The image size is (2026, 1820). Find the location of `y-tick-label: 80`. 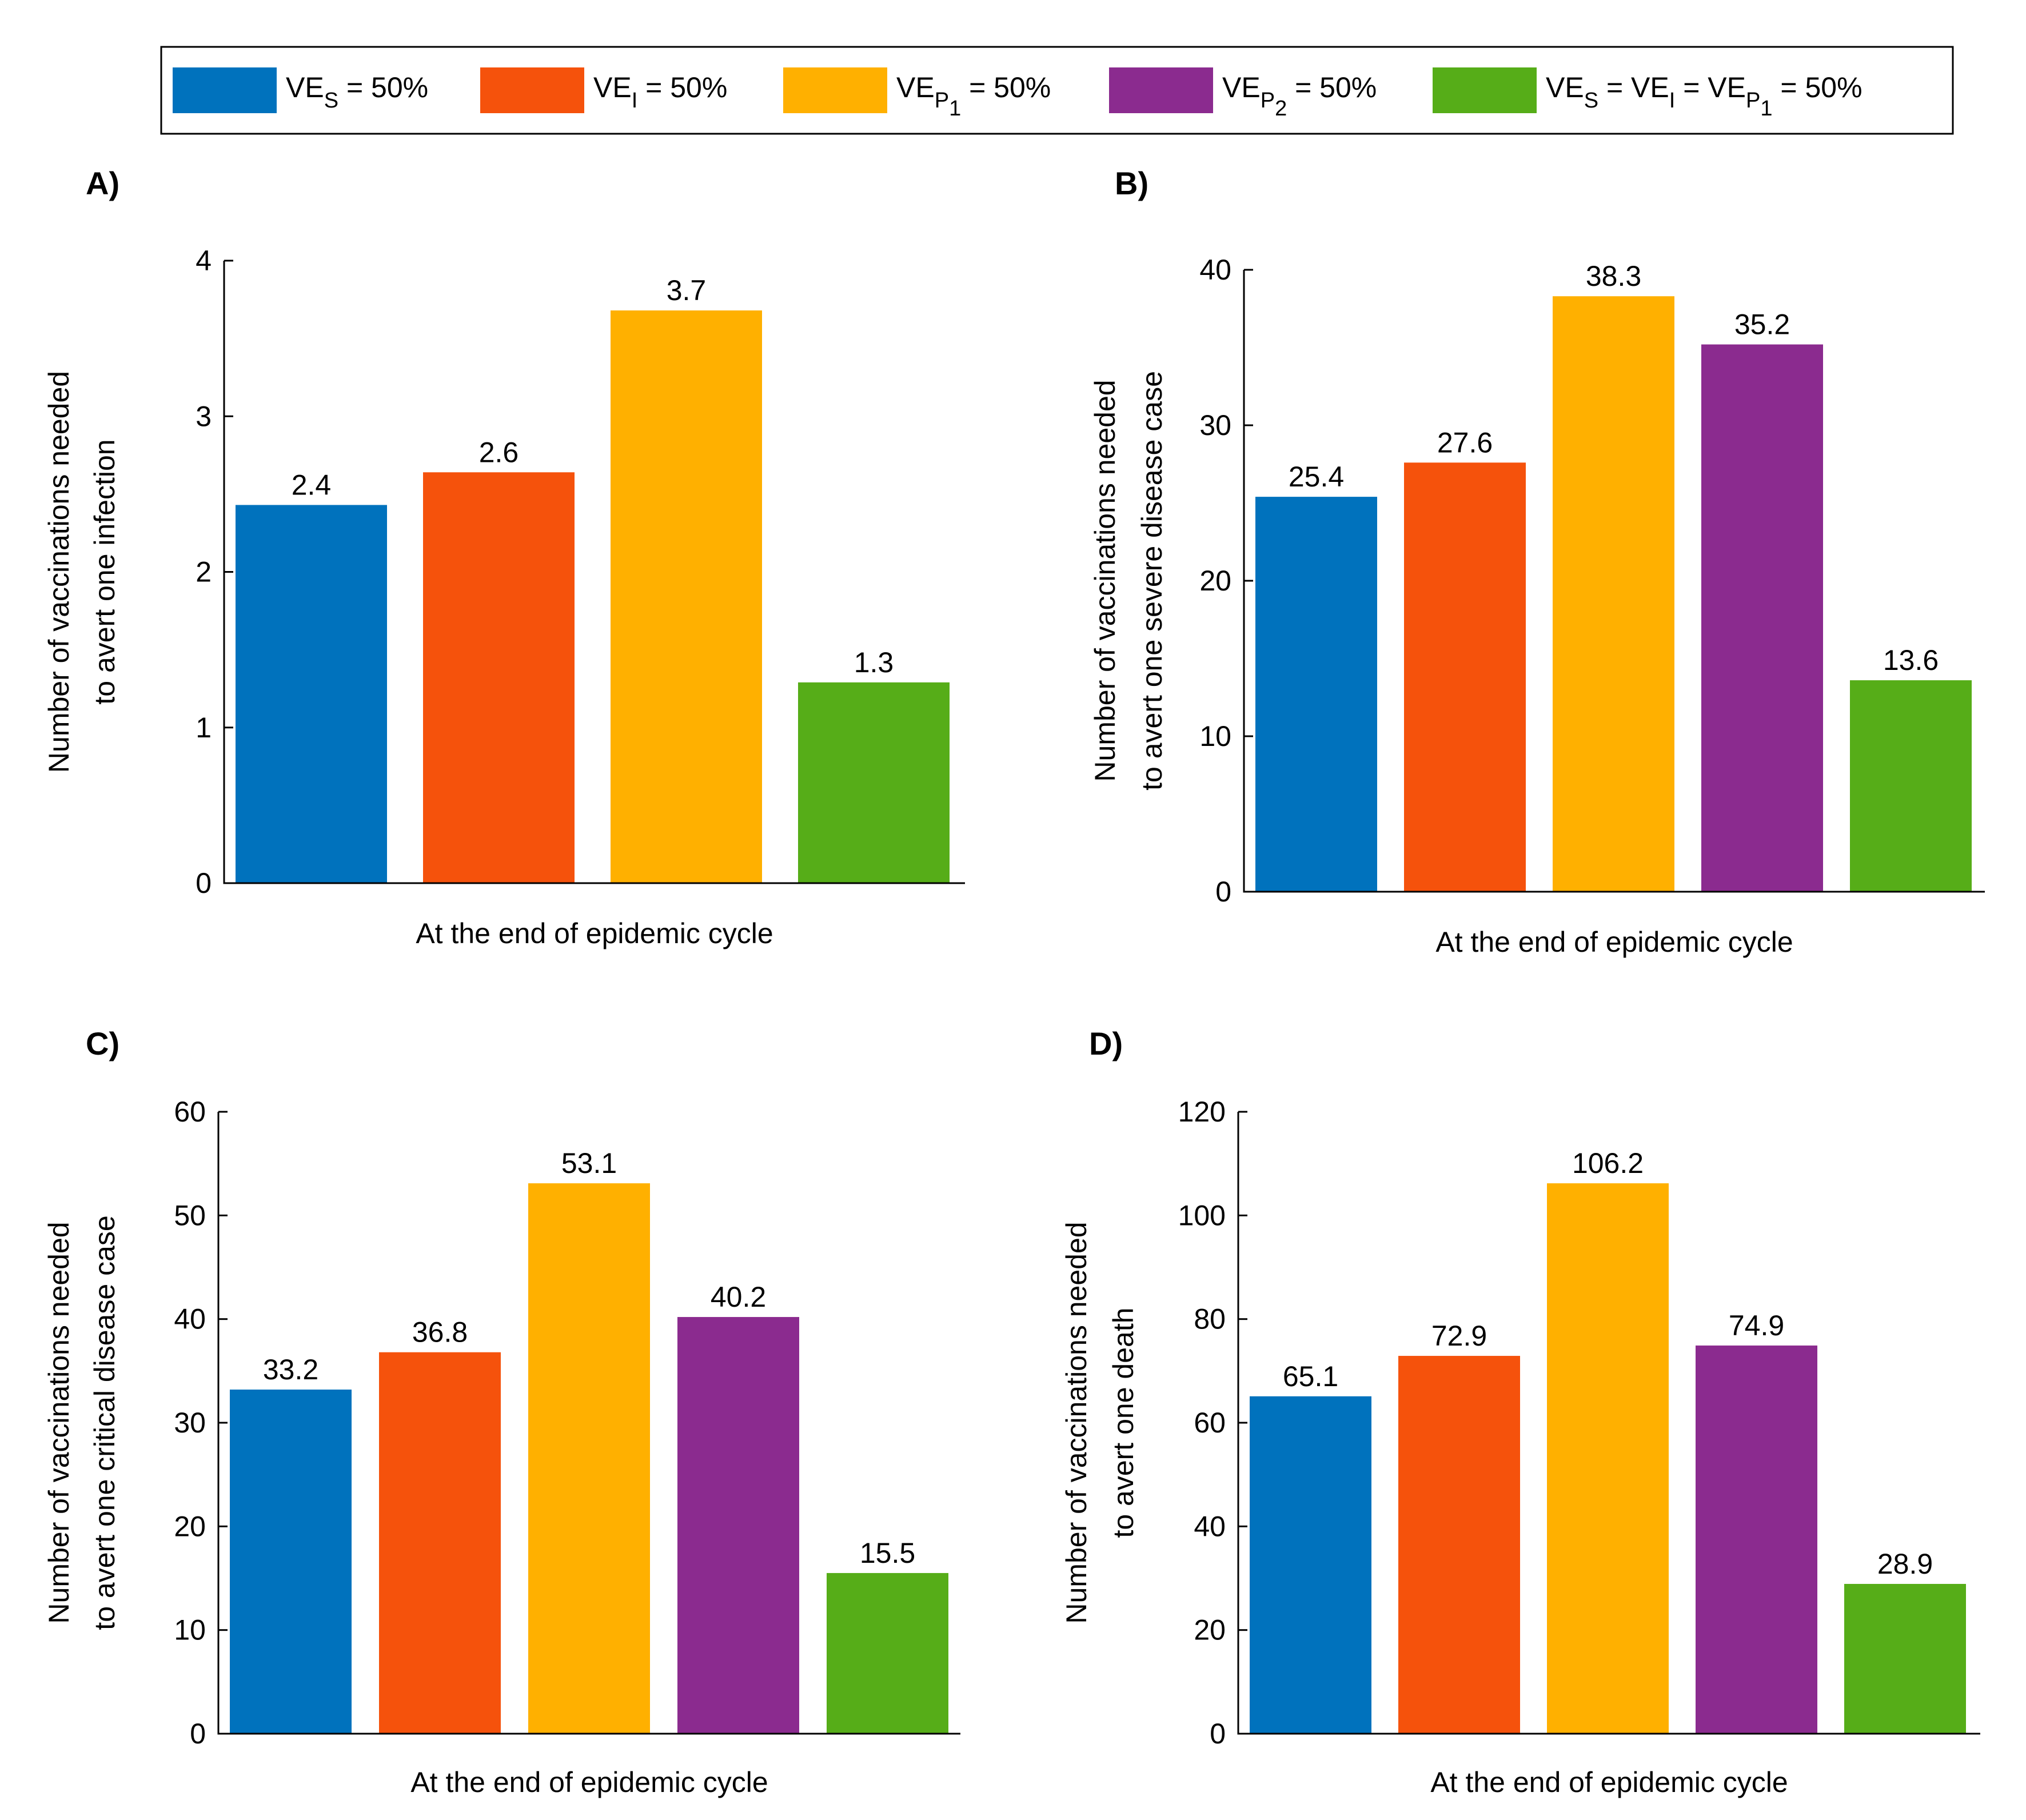

y-tick-label: 80 is located at coordinates (1210, 1319).